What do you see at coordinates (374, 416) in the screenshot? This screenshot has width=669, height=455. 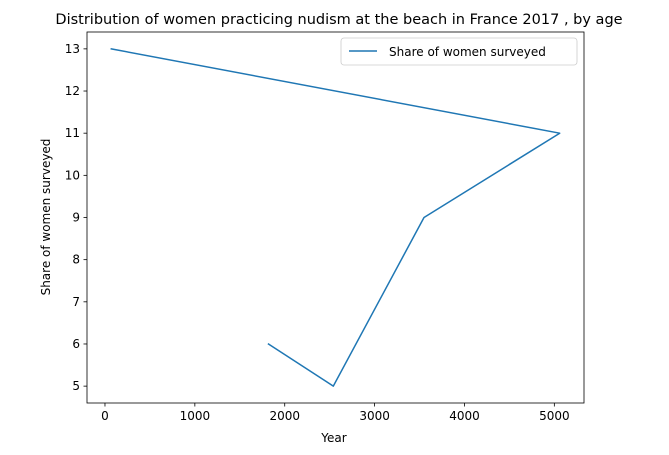 I see `x-tick-label: 3000` at bounding box center [374, 416].